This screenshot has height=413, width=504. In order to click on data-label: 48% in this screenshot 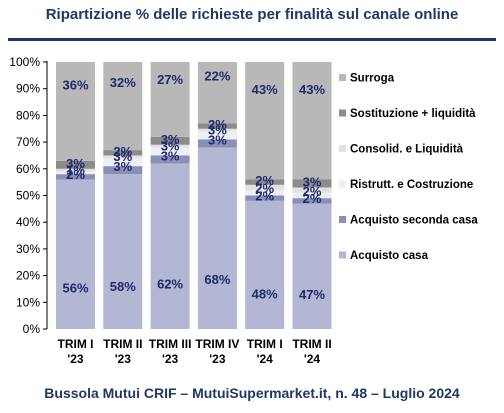, I will do `click(265, 293)`.